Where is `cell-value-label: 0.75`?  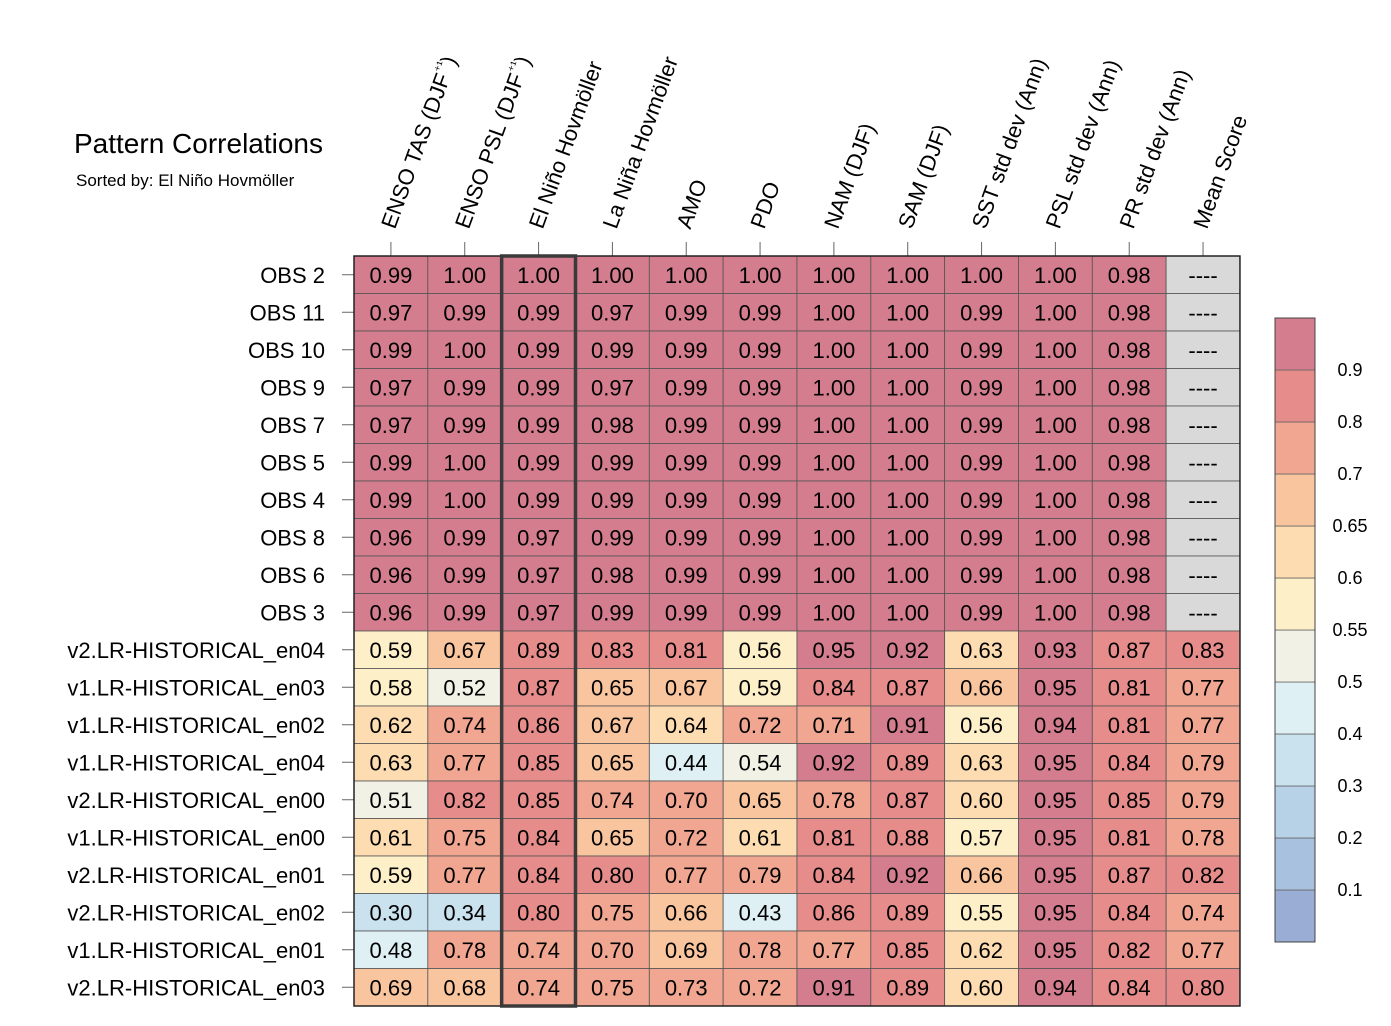
cell-value-label: 0.75 is located at coordinates (464, 837).